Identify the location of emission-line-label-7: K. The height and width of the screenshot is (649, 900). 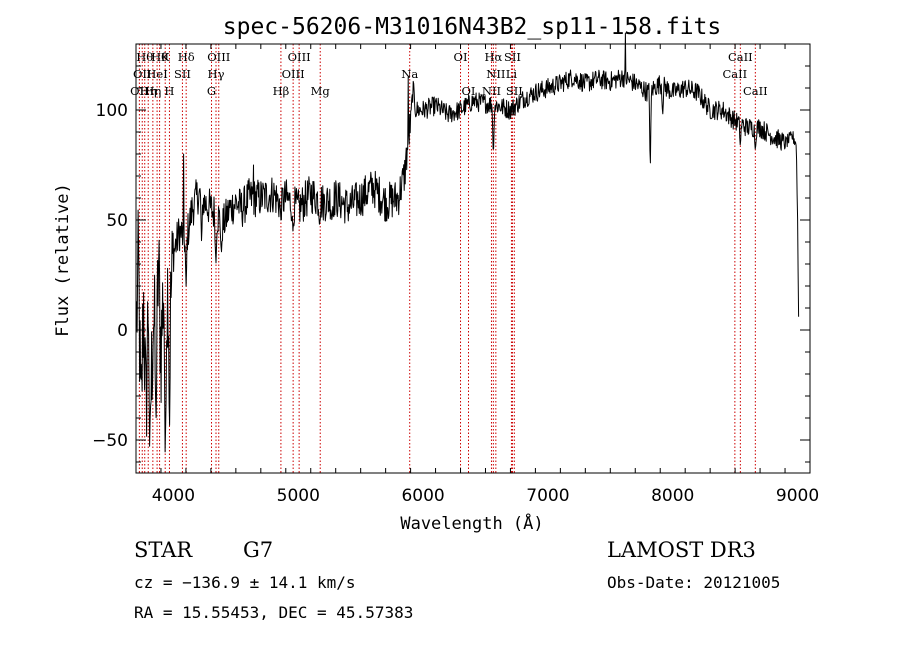
(165, 57).